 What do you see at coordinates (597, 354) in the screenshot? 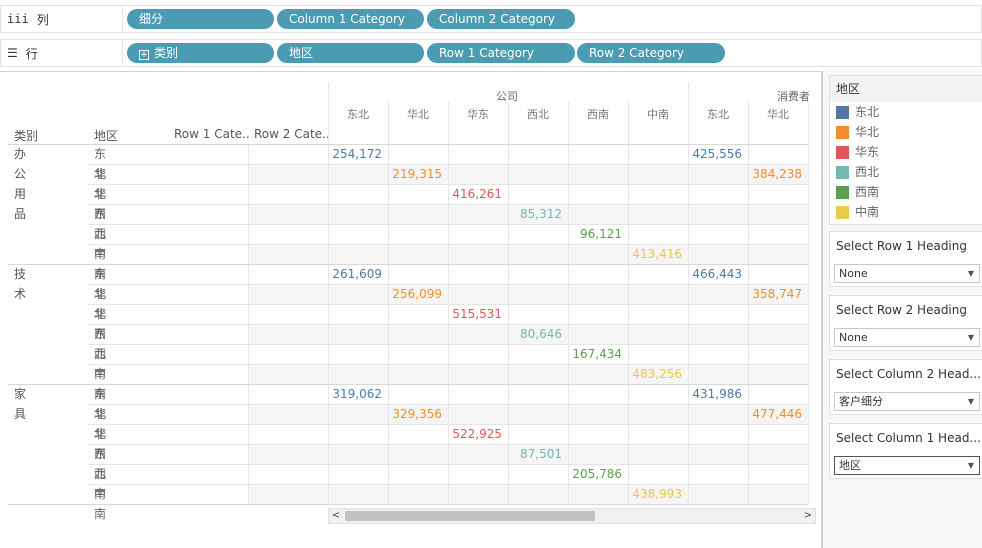
I see `cell-value-company: 167,434` at bounding box center [597, 354].